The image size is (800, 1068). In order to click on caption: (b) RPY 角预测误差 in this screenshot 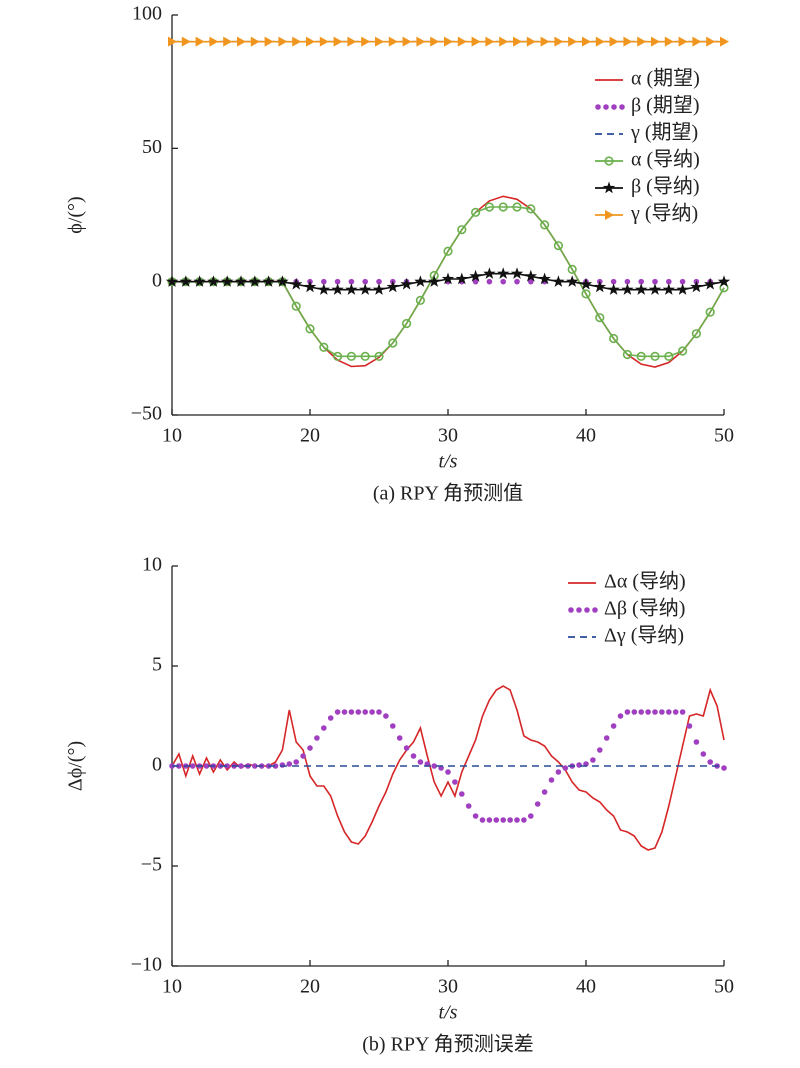, I will do `click(447, 1044)`.